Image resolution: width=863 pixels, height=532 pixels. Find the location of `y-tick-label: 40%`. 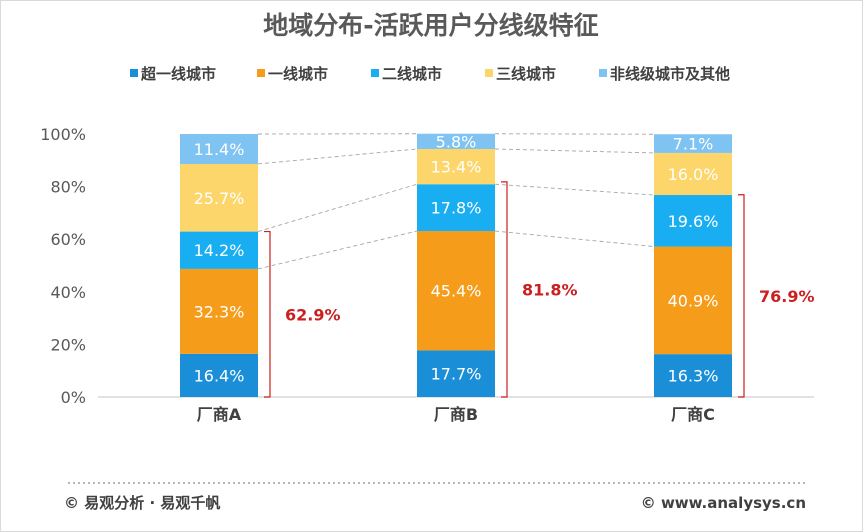

y-tick-label: 40% is located at coordinates (68, 292).